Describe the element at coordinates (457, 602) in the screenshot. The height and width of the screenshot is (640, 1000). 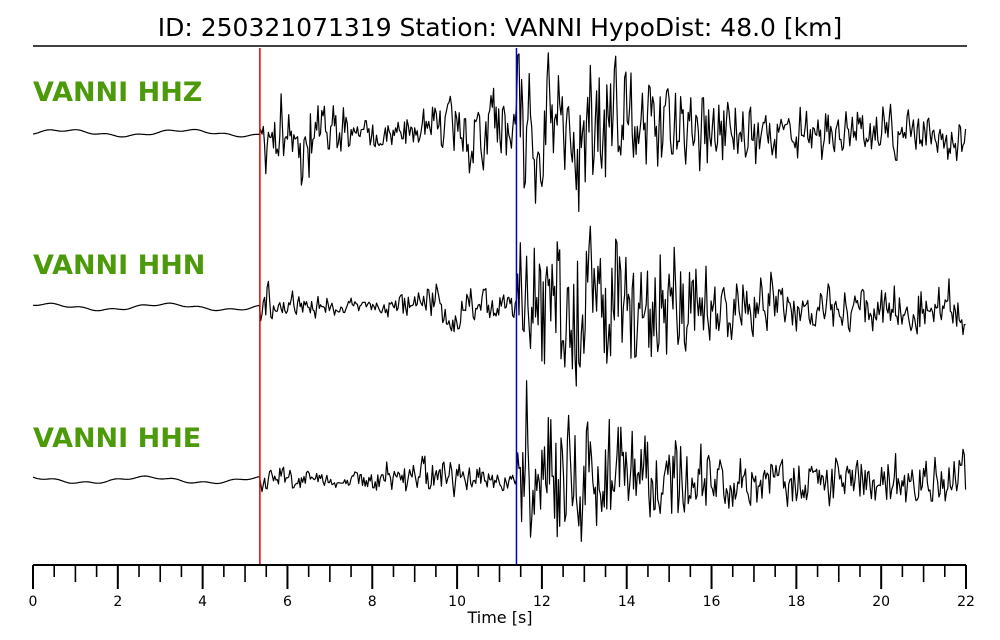
I see `x-tick-label: 10` at that location.